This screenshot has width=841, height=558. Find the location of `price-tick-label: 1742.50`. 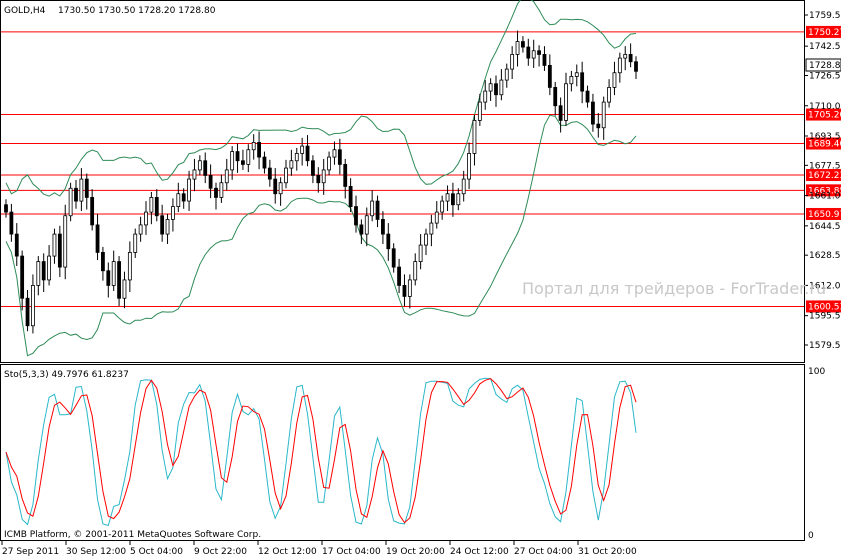

price-tick-label: 1742.50 is located at coordinates (825, 47).